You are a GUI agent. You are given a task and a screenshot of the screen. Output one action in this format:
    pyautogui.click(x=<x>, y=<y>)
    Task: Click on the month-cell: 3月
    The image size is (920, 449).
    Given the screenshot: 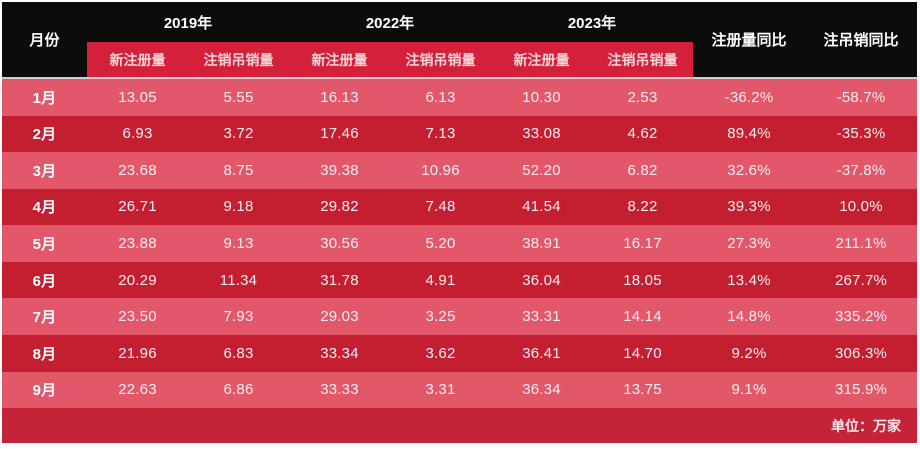 What is the action you would take?
    pyautogui.click(x=44, y=171)
    